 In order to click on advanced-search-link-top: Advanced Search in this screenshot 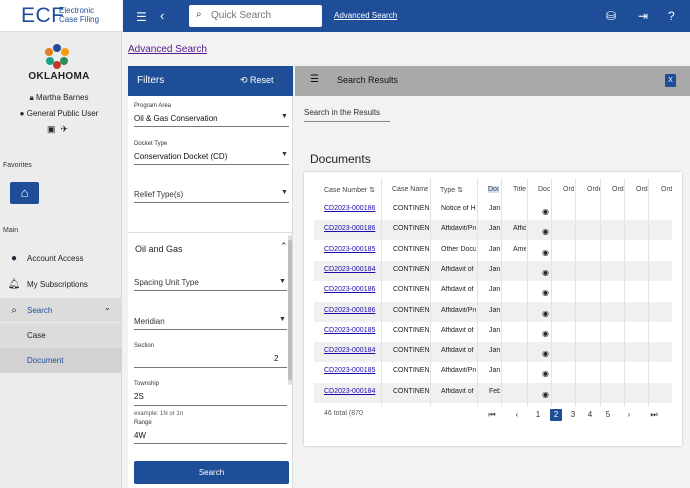, I will do `click(366, 15)`.